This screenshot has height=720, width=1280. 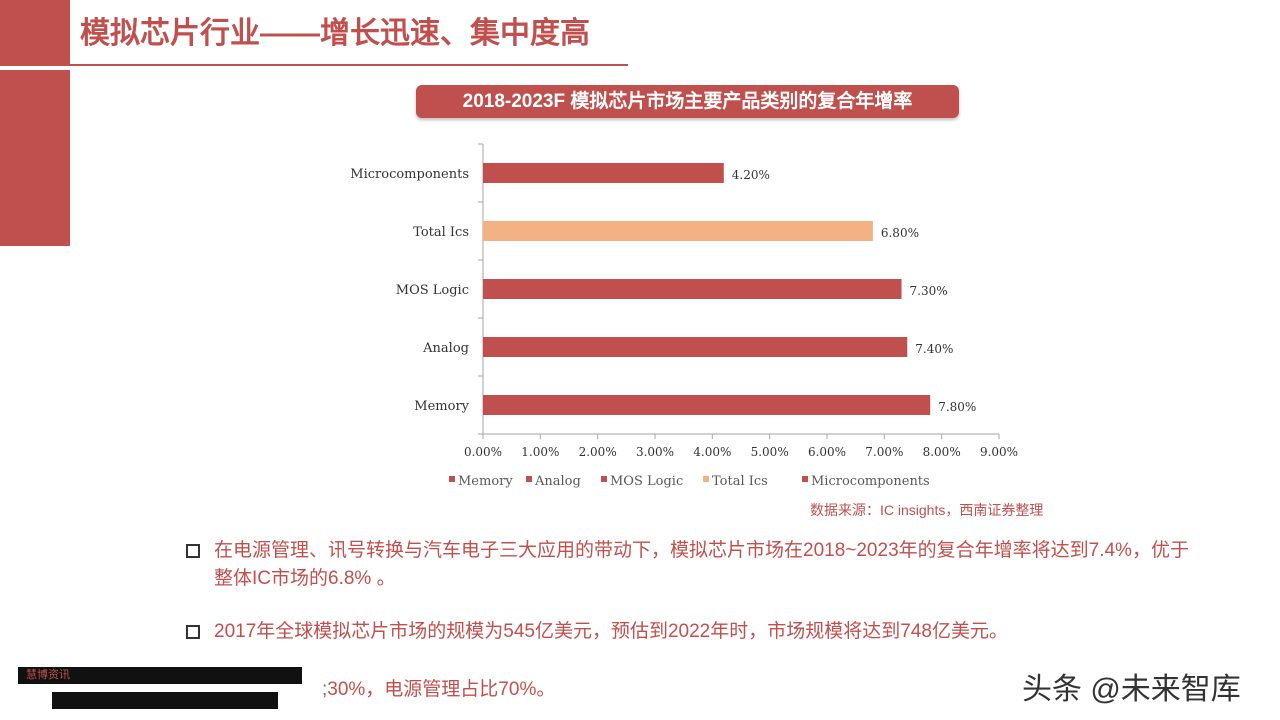 I want to click on x-tick-label: 5.00%, so click(x=770, y=452).